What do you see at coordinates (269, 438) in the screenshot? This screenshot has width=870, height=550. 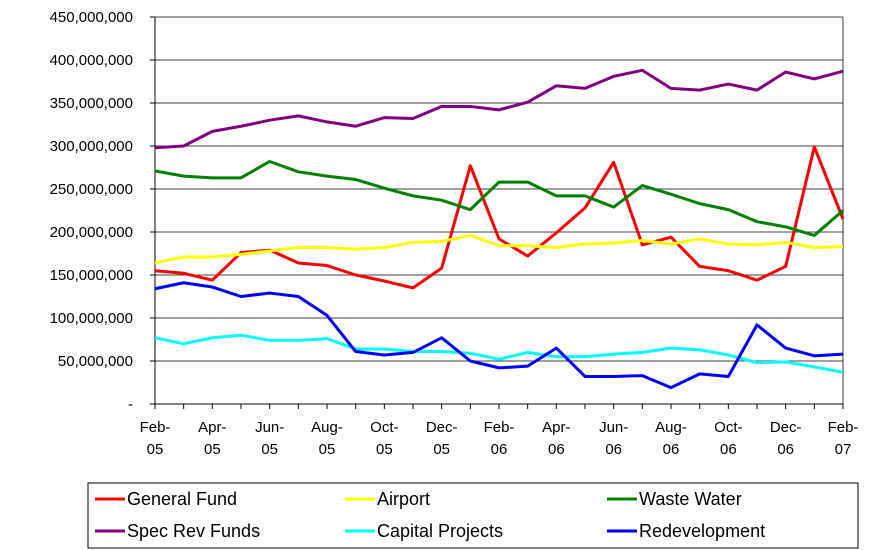 I see `x-tick-label: Jun-05` at bounding box center [269, 438].